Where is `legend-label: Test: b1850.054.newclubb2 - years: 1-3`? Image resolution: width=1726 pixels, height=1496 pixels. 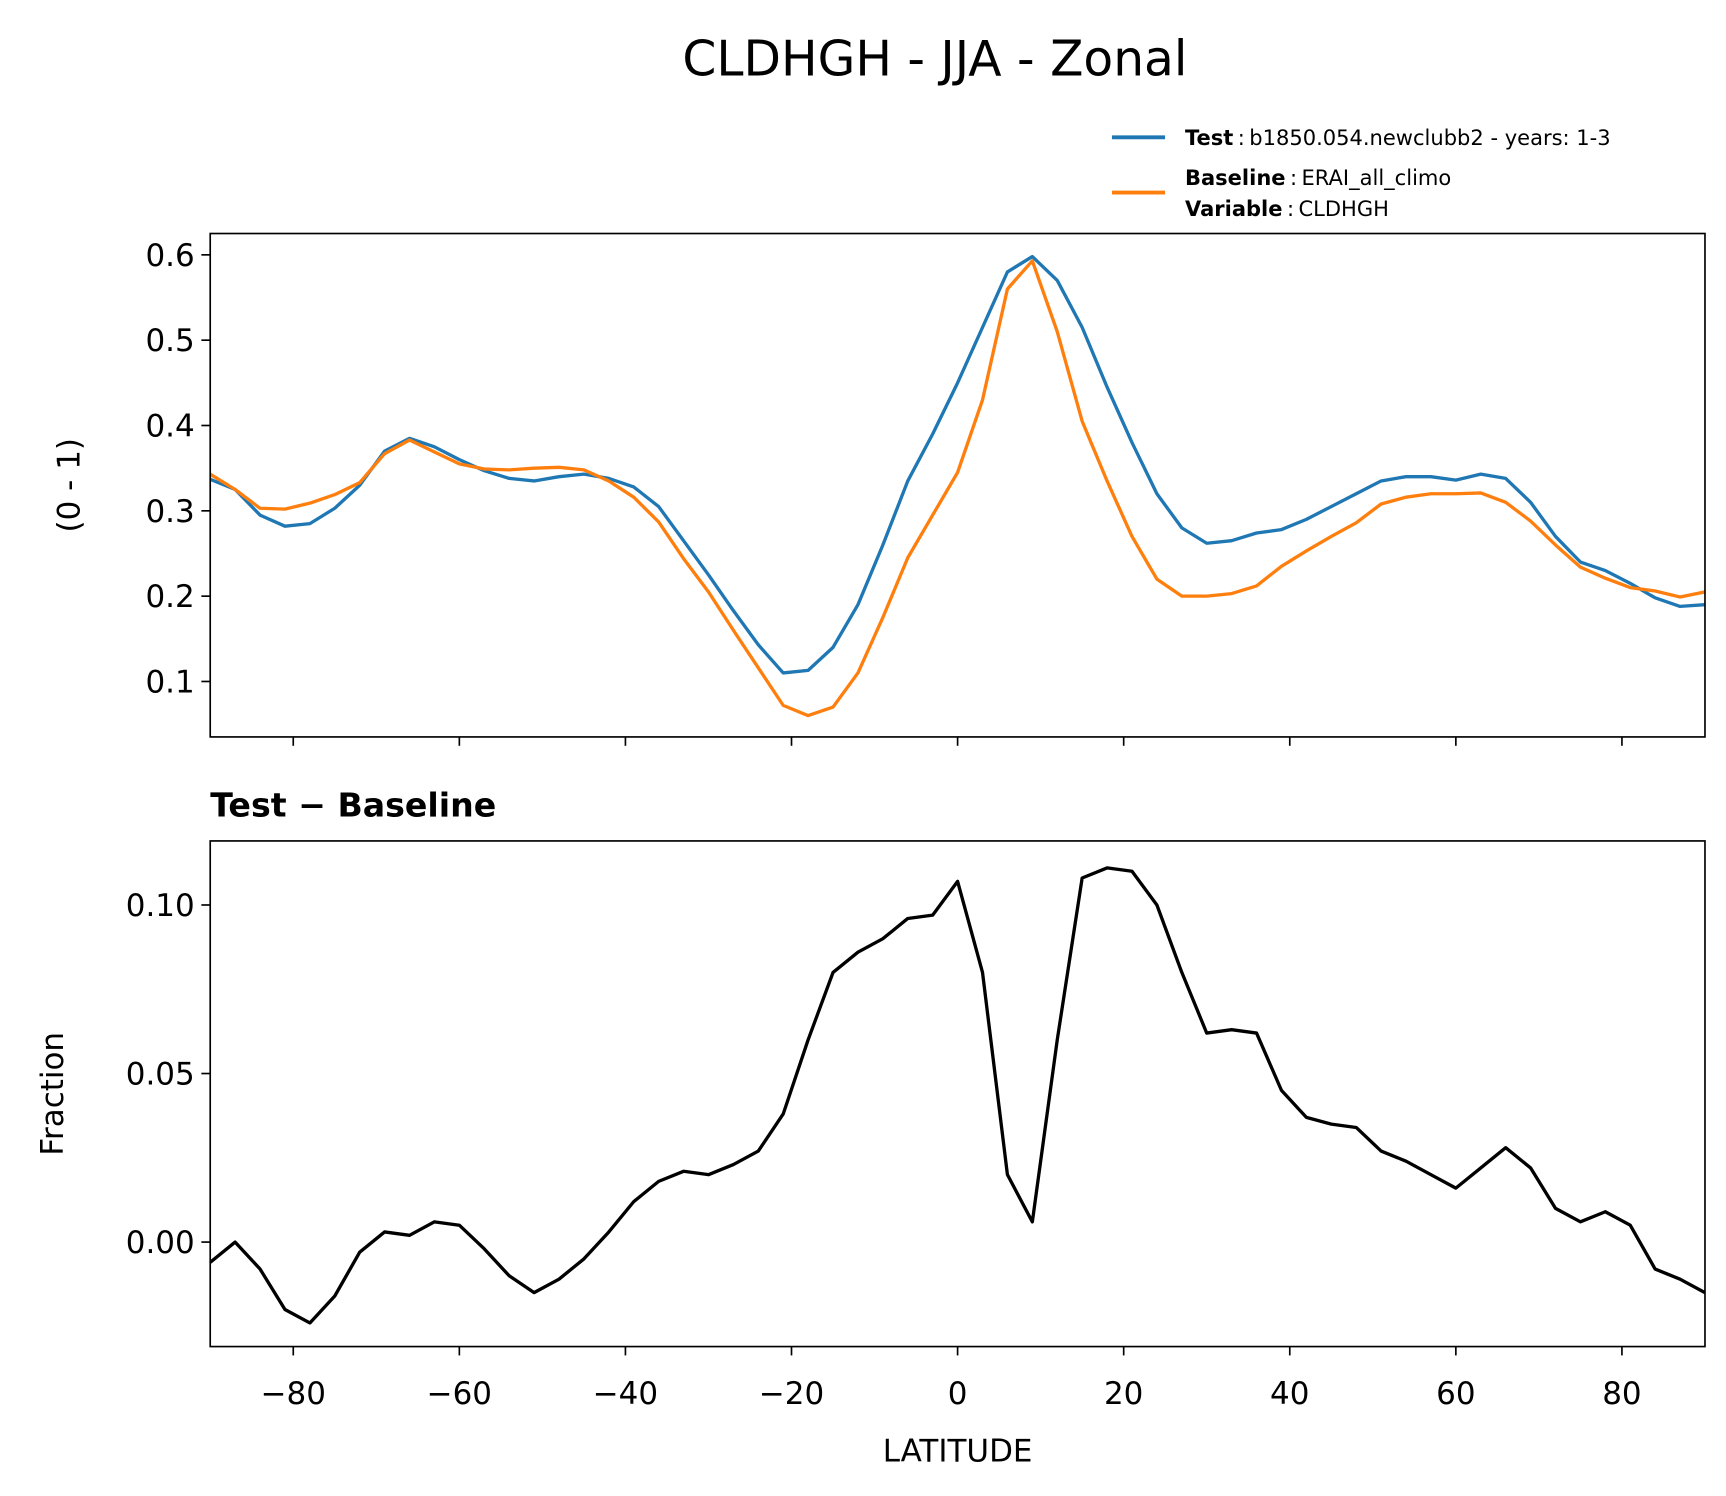 legend-label: Test: b1850.054.newclubb2 - years: 1-3 is located at coordinates (1398, 137).